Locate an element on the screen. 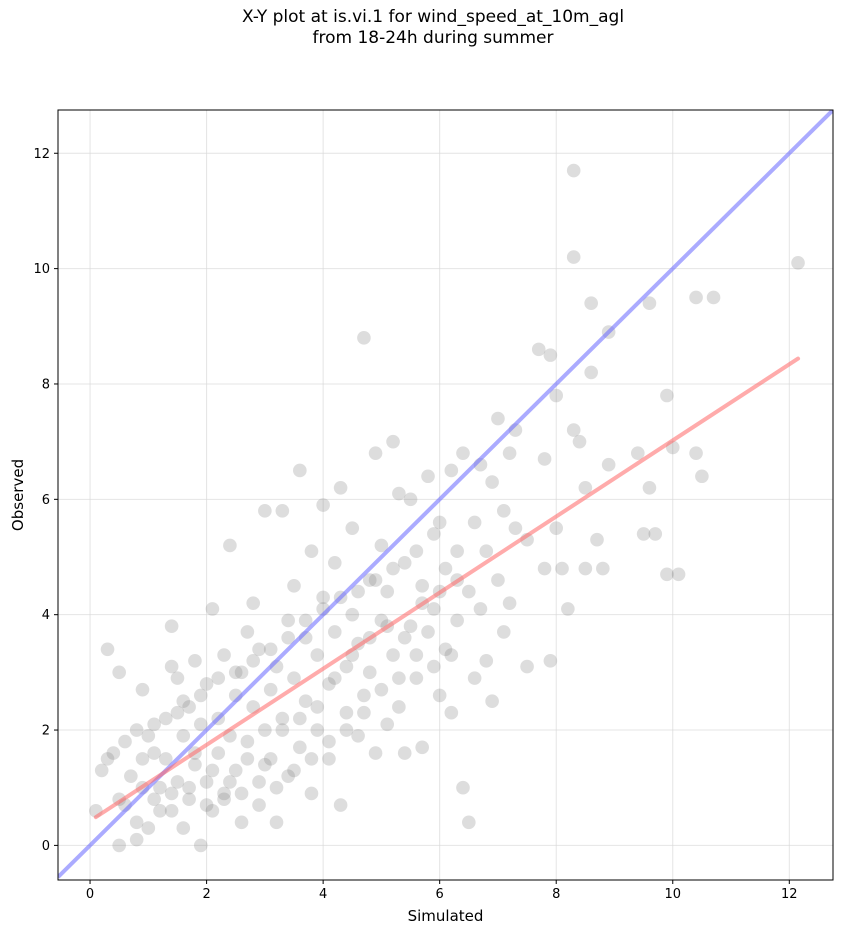 Image resolution: width=842 pixels, height=934 pixels. y-tick-label: 6 is located at coordinates (46, 500).